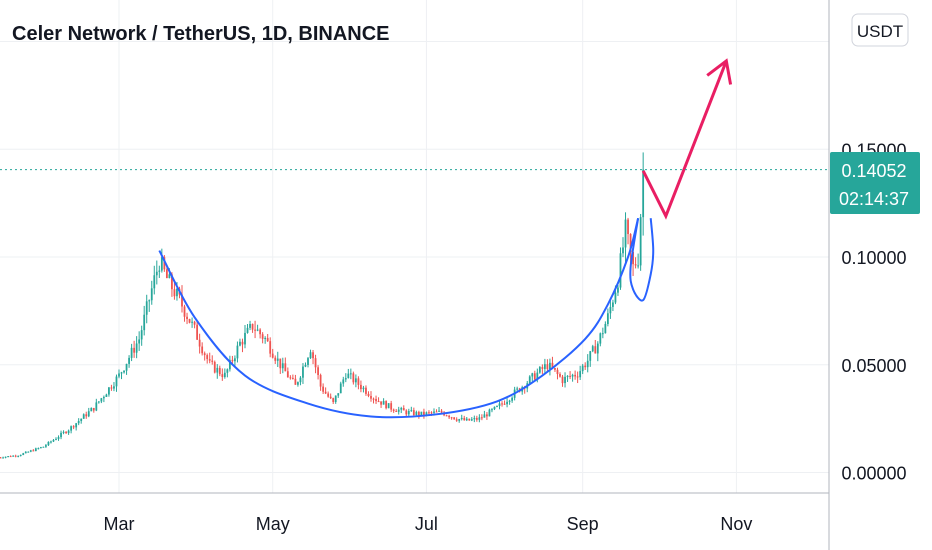 Image resolution: width=932 pixels, height=550 pixels. I want to click on handle-curve, so click(642, 260).